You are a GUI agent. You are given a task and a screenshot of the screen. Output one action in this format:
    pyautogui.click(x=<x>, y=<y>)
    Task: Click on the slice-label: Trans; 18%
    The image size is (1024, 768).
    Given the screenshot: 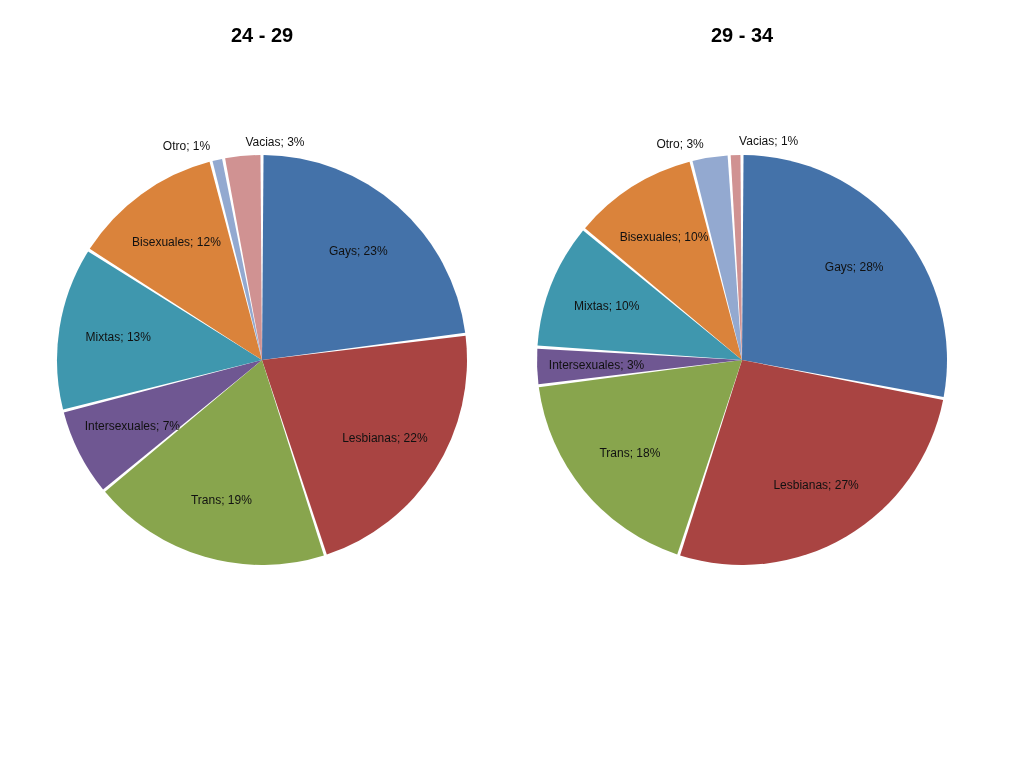 What is the action you would take?
    pyautogui.click(x=630, y=452)
    